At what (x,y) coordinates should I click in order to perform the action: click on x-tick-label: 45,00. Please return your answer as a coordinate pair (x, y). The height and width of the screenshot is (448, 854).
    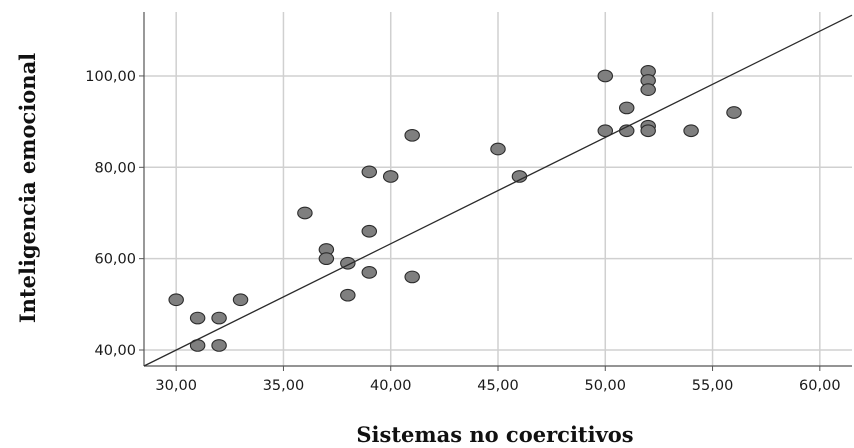
    Looking at the image, I should click on (498, 386).